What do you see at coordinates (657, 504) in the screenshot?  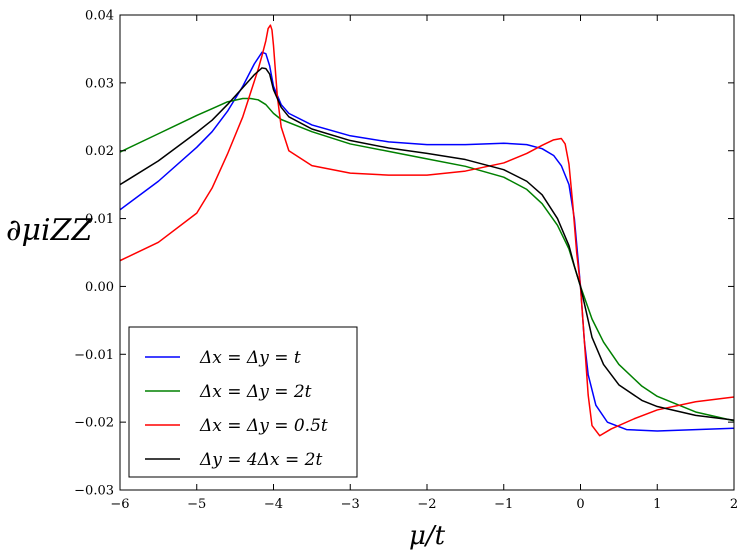 I see `x-tick-label: 1` at bounding box center [657, 504].